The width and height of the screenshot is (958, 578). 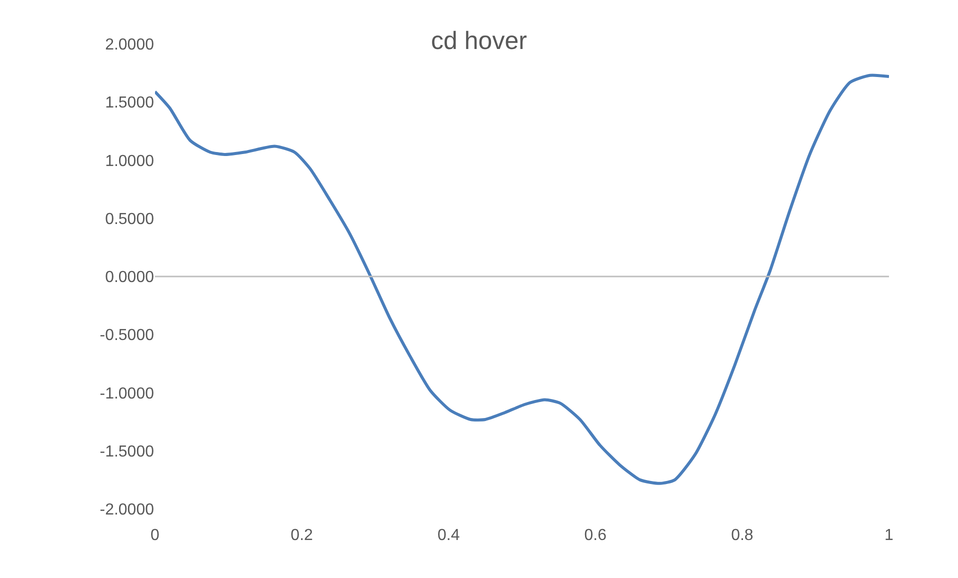 I want to click on x-tick-label: 0, so click(x=155, y=535).